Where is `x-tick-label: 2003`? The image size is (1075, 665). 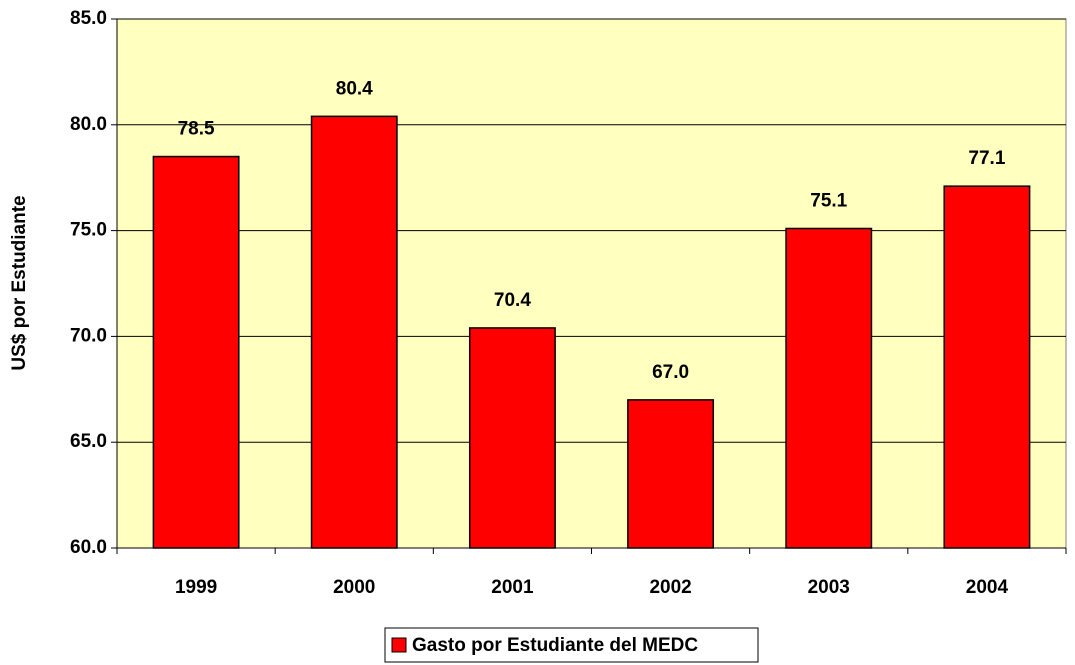
x-tick-label: 2003 is located at coordinates (829, 587).